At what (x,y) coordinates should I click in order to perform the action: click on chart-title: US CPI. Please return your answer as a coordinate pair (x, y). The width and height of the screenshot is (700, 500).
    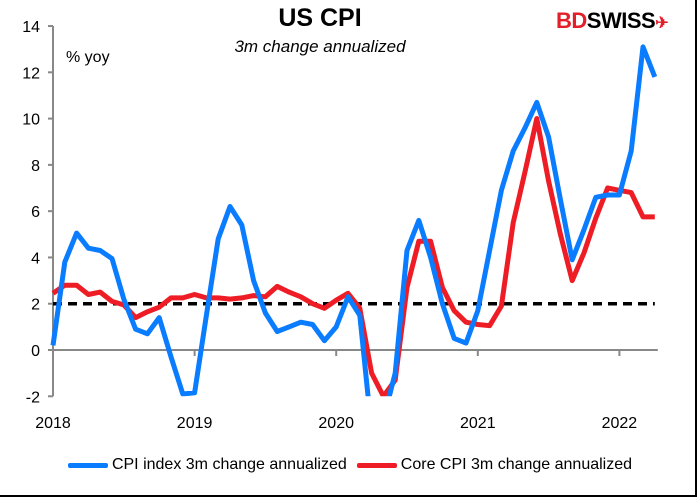
    Looking at the image, I should click on (320, 18).